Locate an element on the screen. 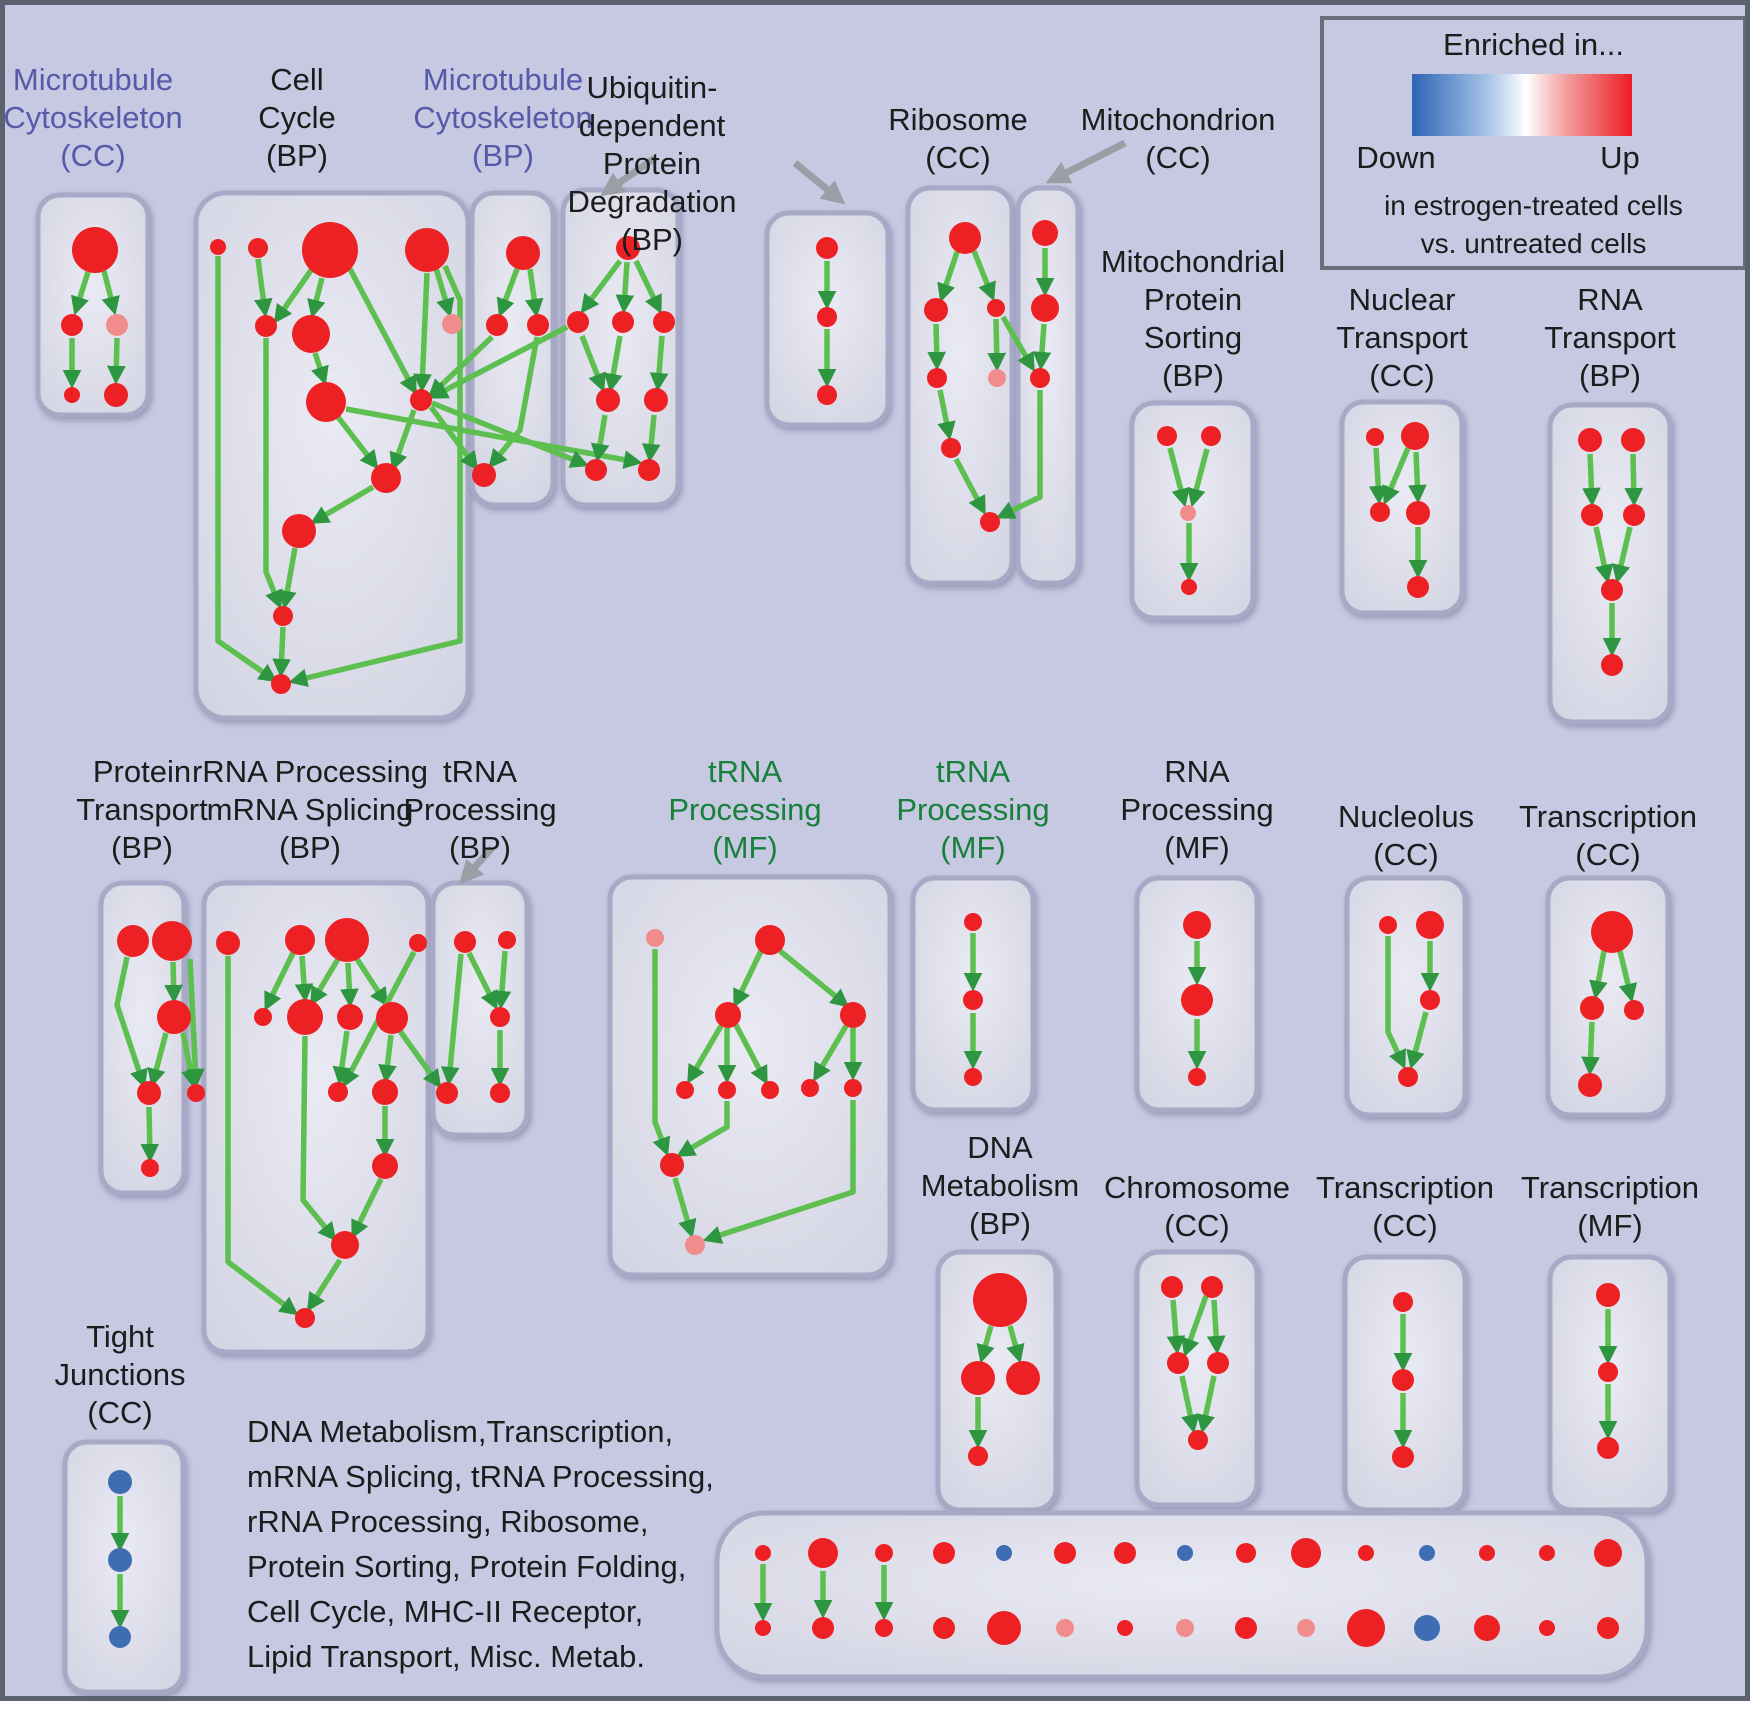 The height and width of the screenshot is (1715, 1750). rrna-processing-mrna-splicing-bp-label: mRNA Splicing is located at coordinates (310, 809).